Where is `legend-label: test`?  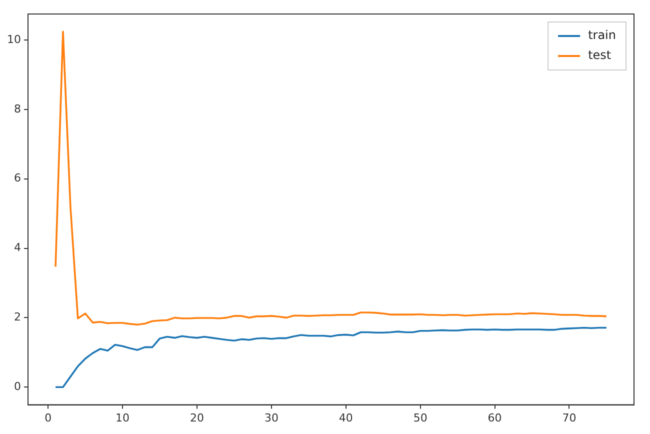
legend-label: test is located at coordinates (600, 55).